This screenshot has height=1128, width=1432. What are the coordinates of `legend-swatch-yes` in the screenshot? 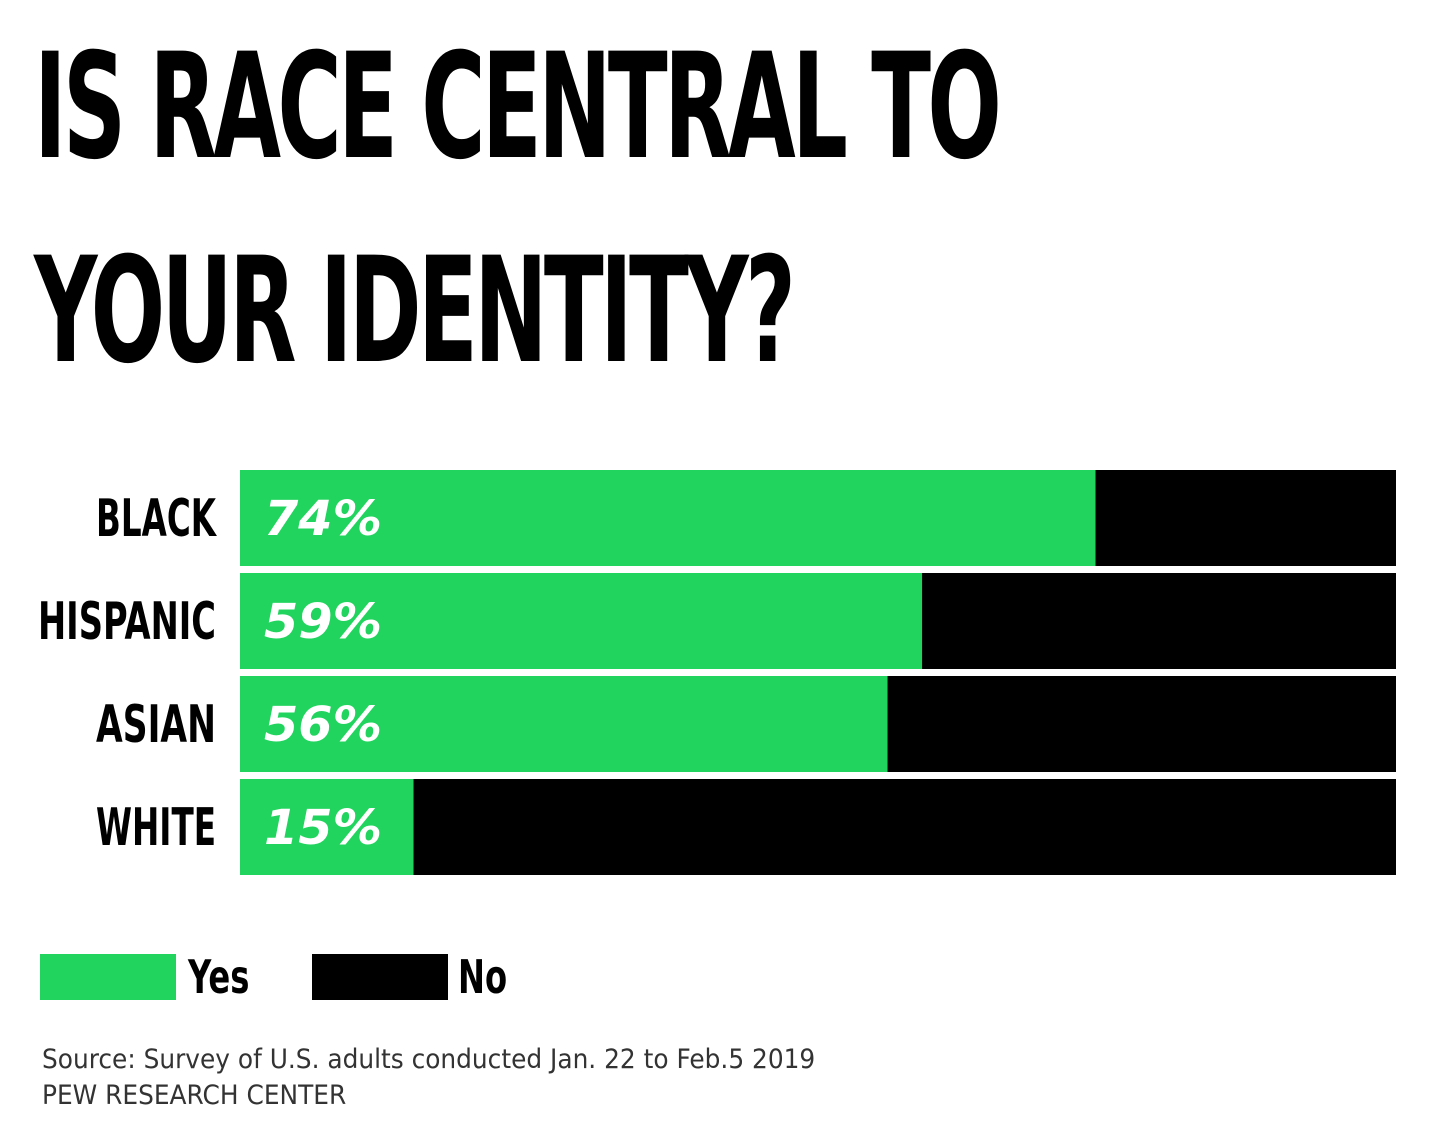 It's located at (108, 977).